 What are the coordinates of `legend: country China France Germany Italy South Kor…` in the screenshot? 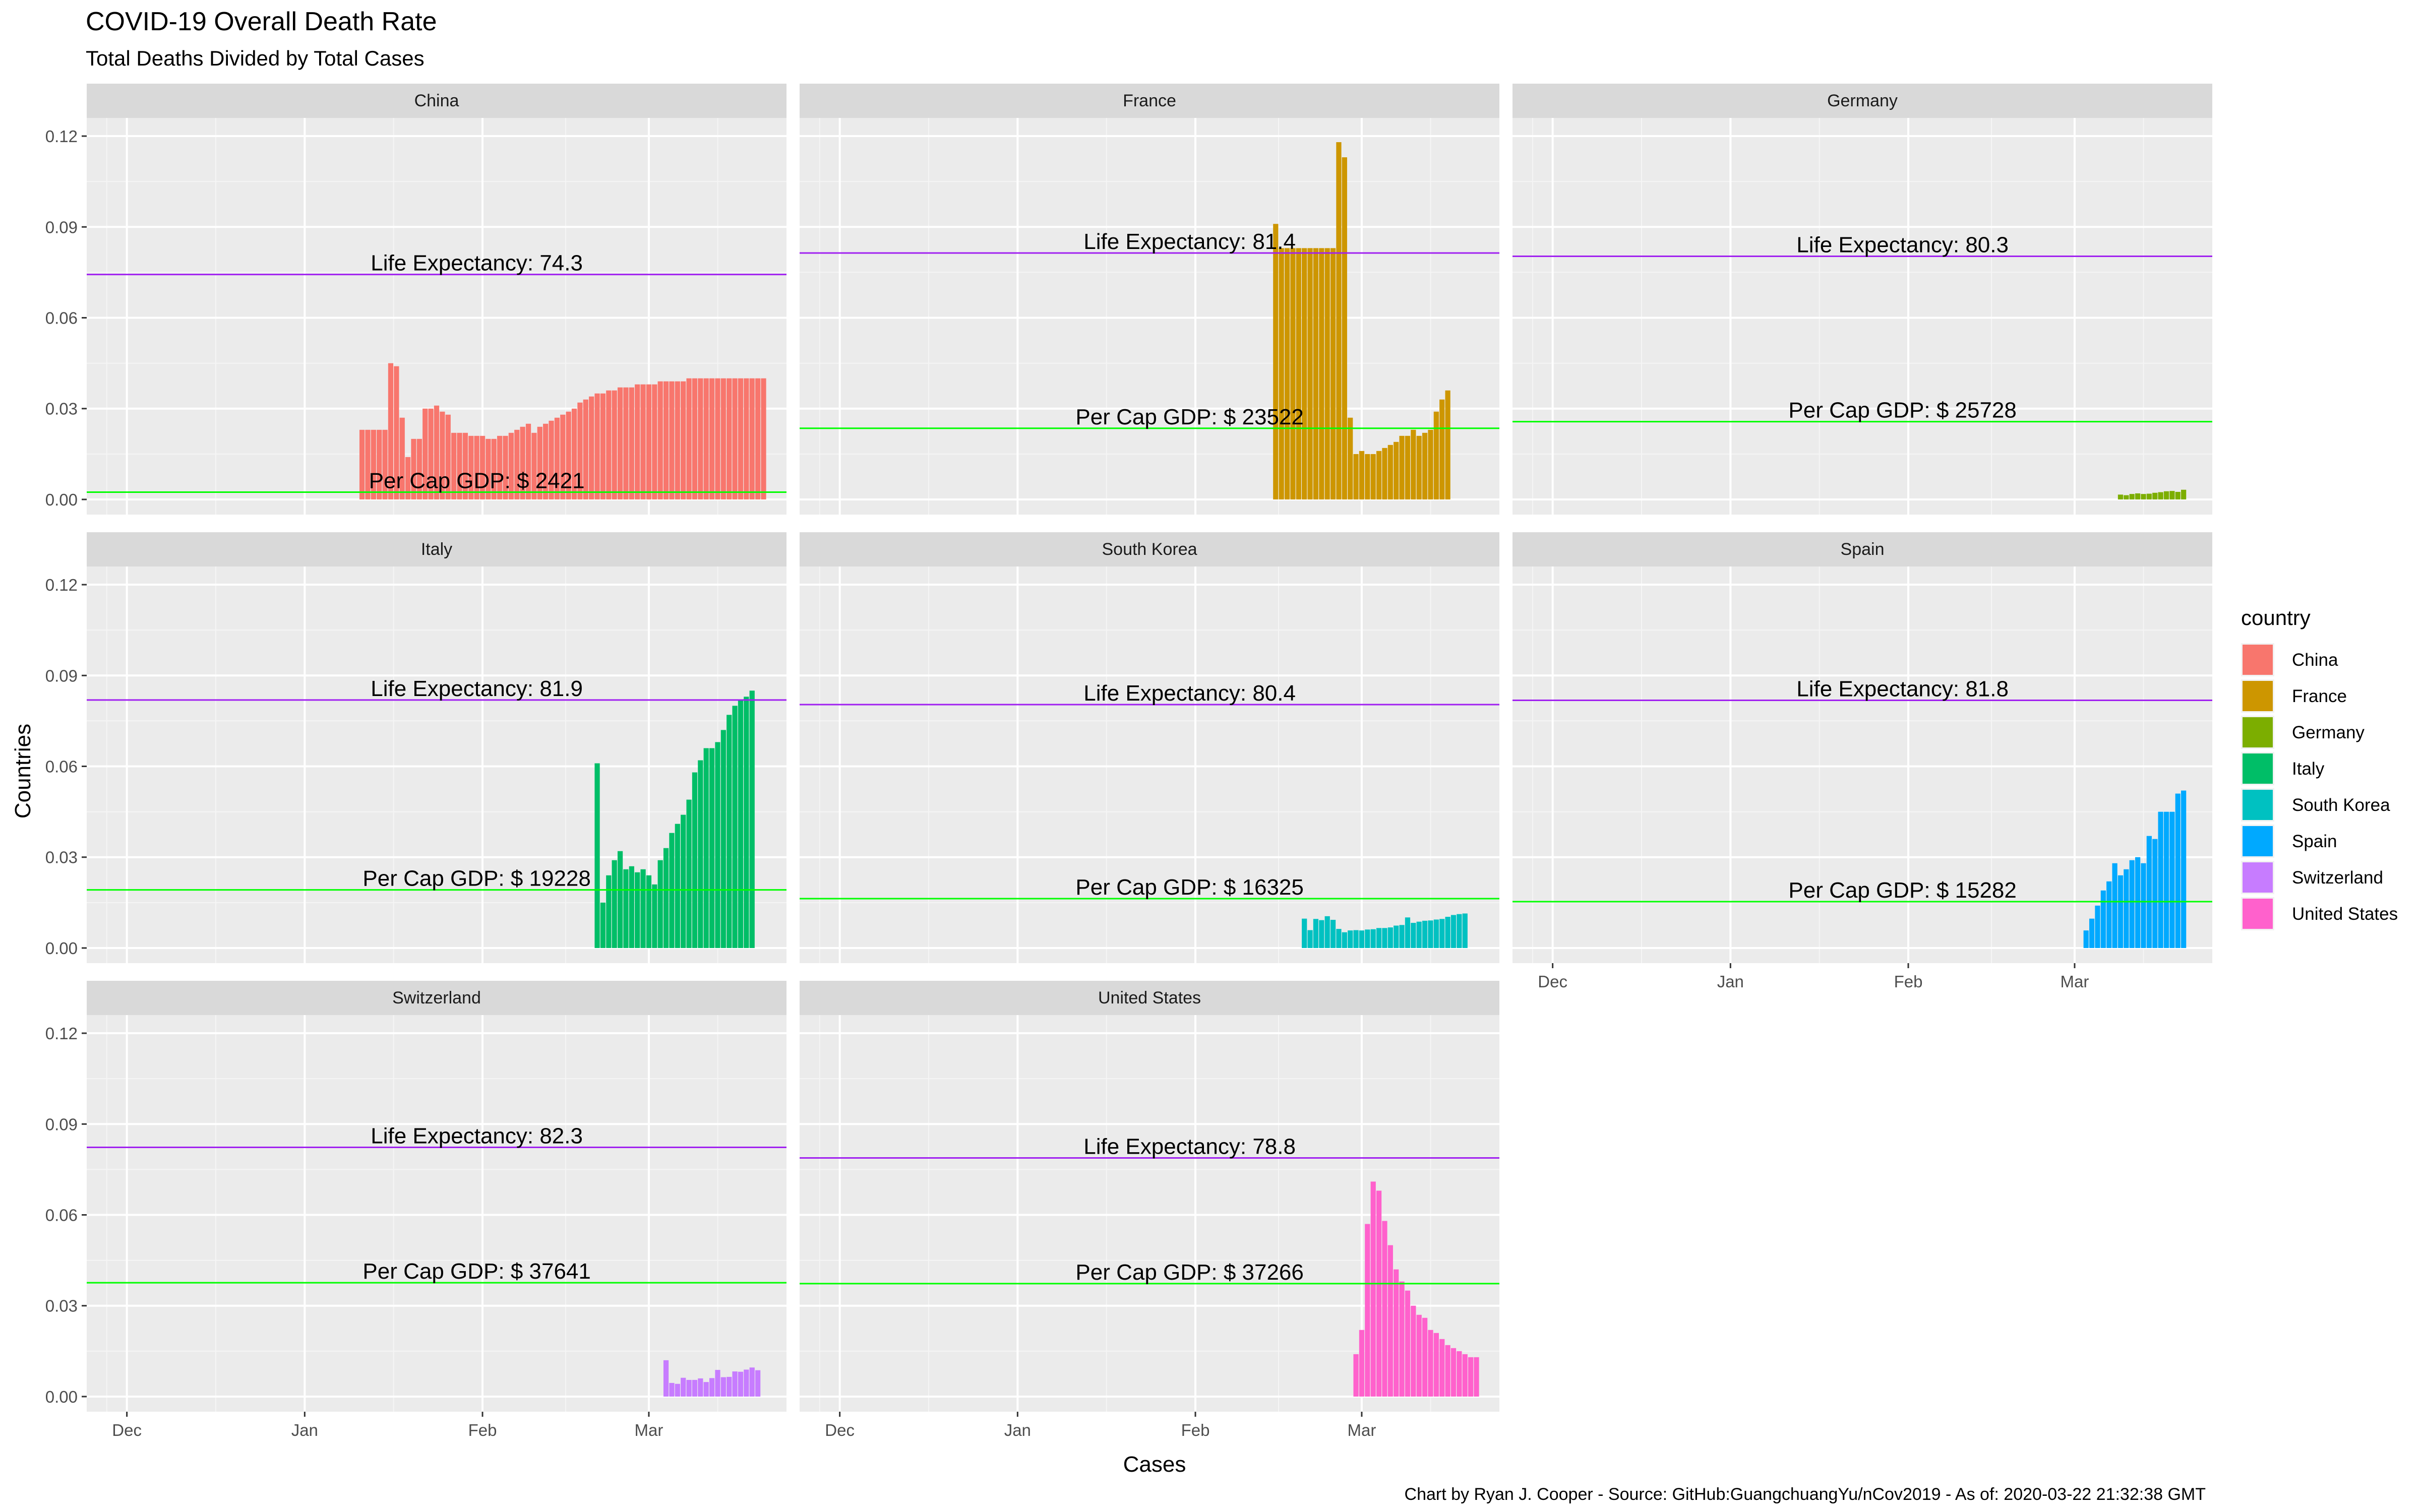 It's located at (2319, 768).